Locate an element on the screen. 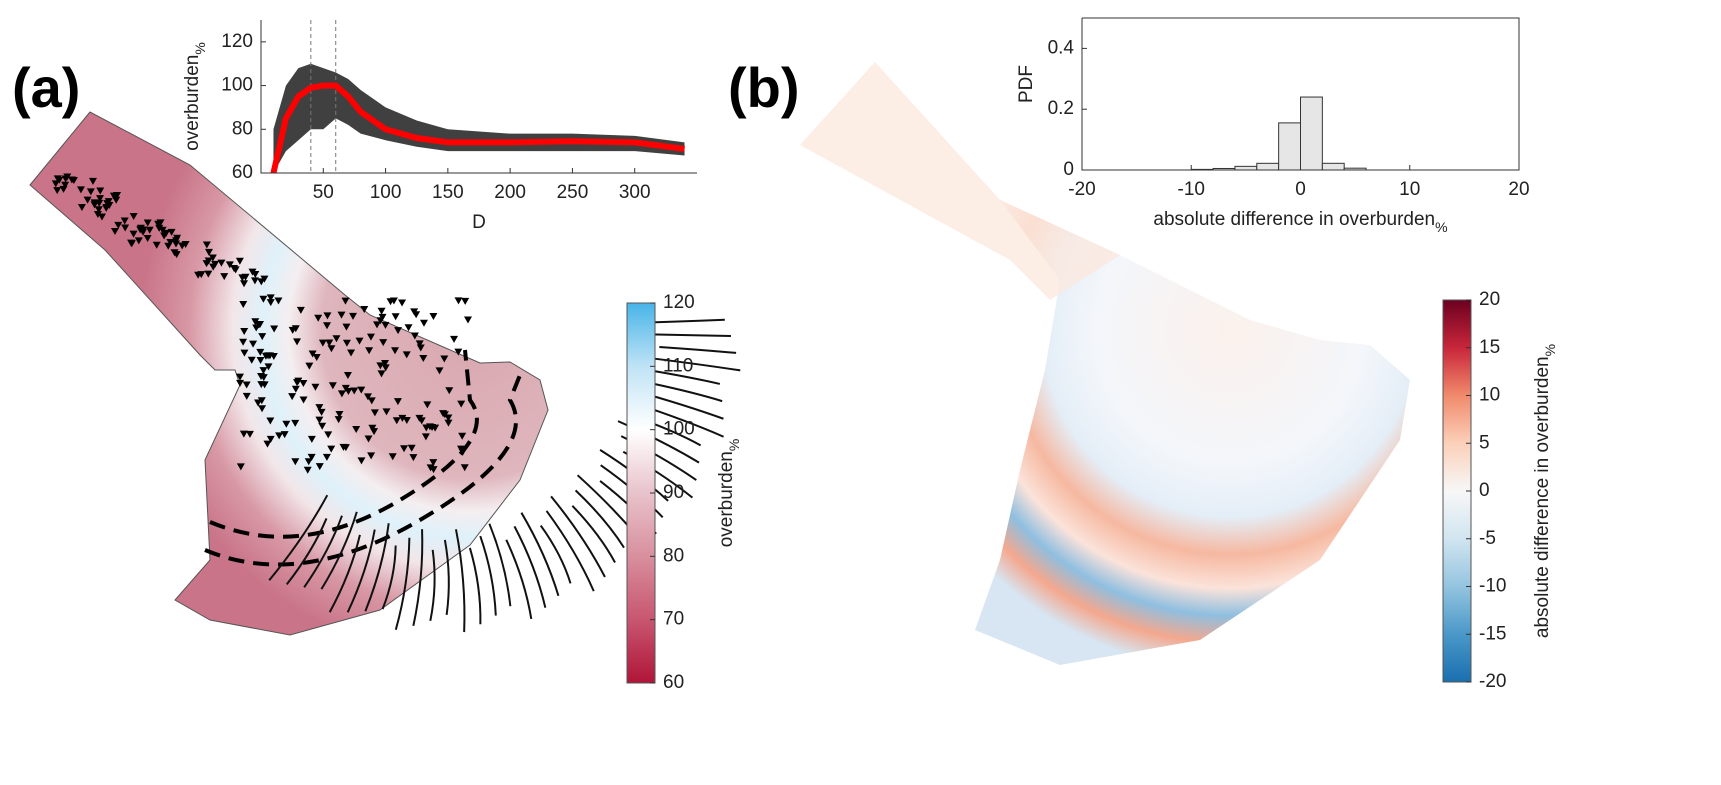  x-tick-label: 100 is located at coordinates (386, 192).